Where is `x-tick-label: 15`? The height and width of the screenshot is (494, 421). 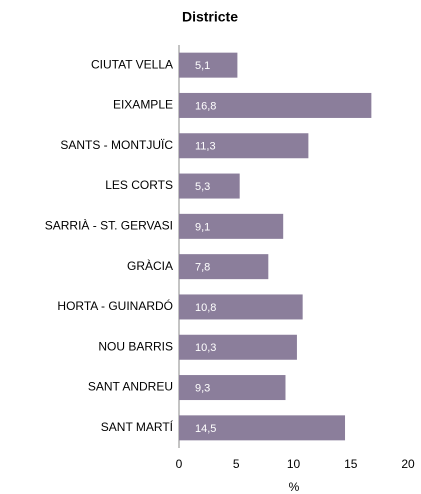 x-tick-label: 15 is located at coordinates (351, 464).